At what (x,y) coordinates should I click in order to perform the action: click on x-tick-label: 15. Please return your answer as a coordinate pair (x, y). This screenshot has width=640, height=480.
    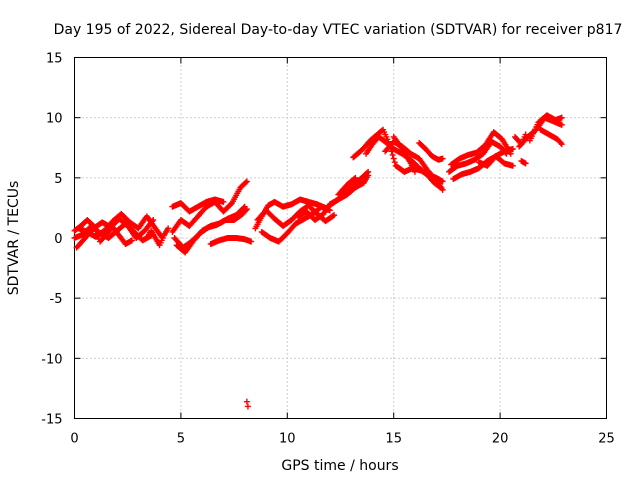
    Looking at the image, I should click on (393, 439).